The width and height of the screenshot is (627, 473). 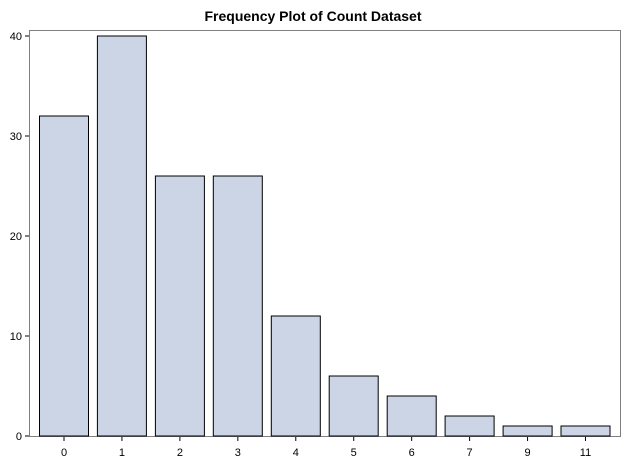 I want to click on y-tick-label-40: 40, so click(x=16, y=37).